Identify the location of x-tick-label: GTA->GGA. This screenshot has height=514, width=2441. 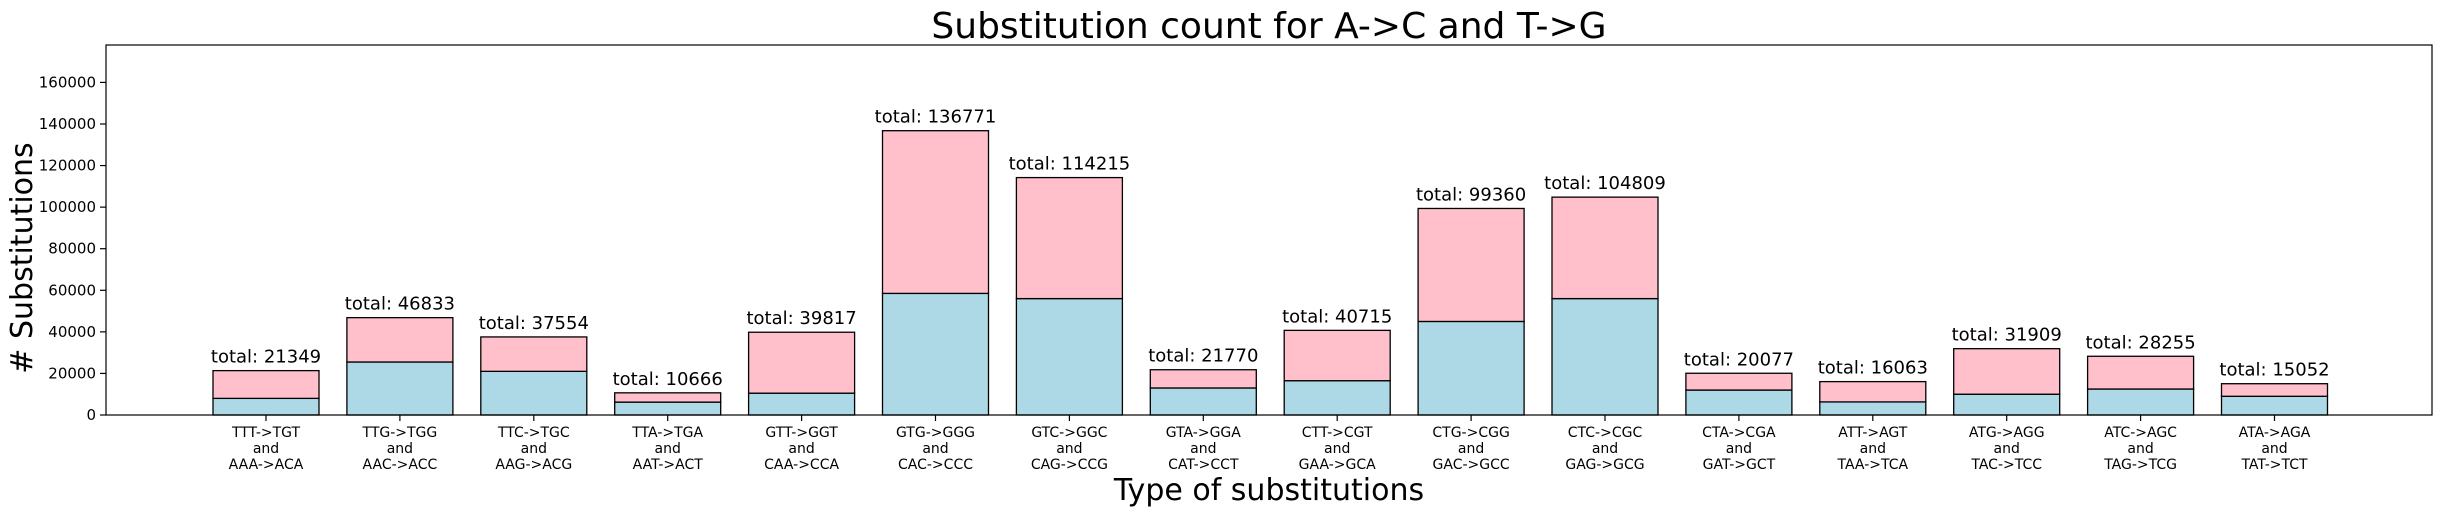
(1204, 433).